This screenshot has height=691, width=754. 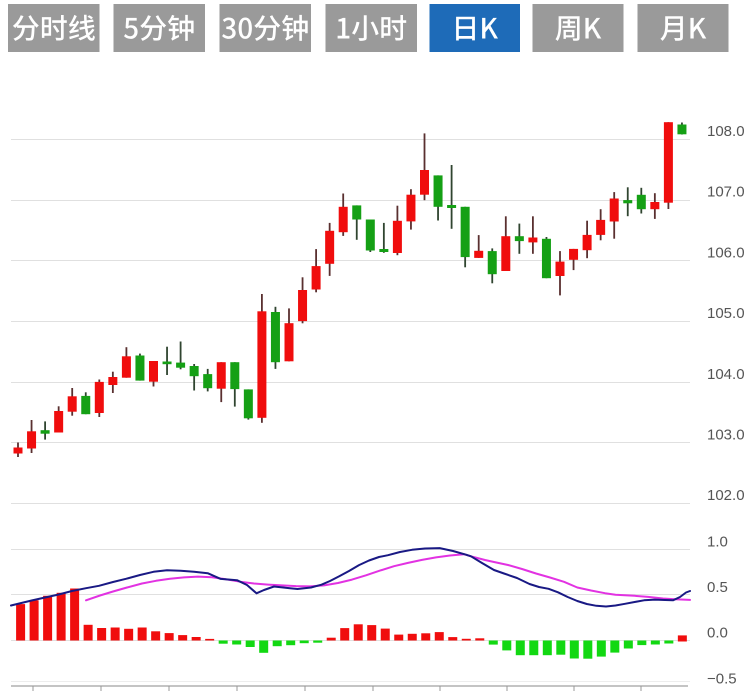 What do you see at coordinates (726, 435) in the screenshot?
I see `svg-text: 103.0` at bounding box center [726, 435].